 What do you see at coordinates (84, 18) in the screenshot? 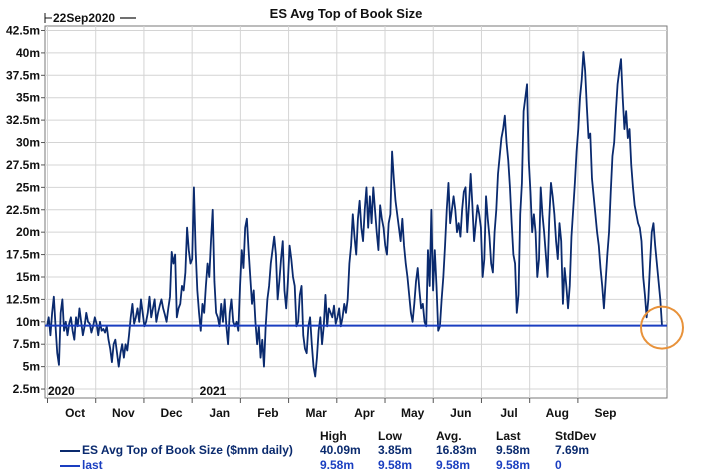
I see `cursor-date: 22Sep2020` at bounding box center [84, 18].